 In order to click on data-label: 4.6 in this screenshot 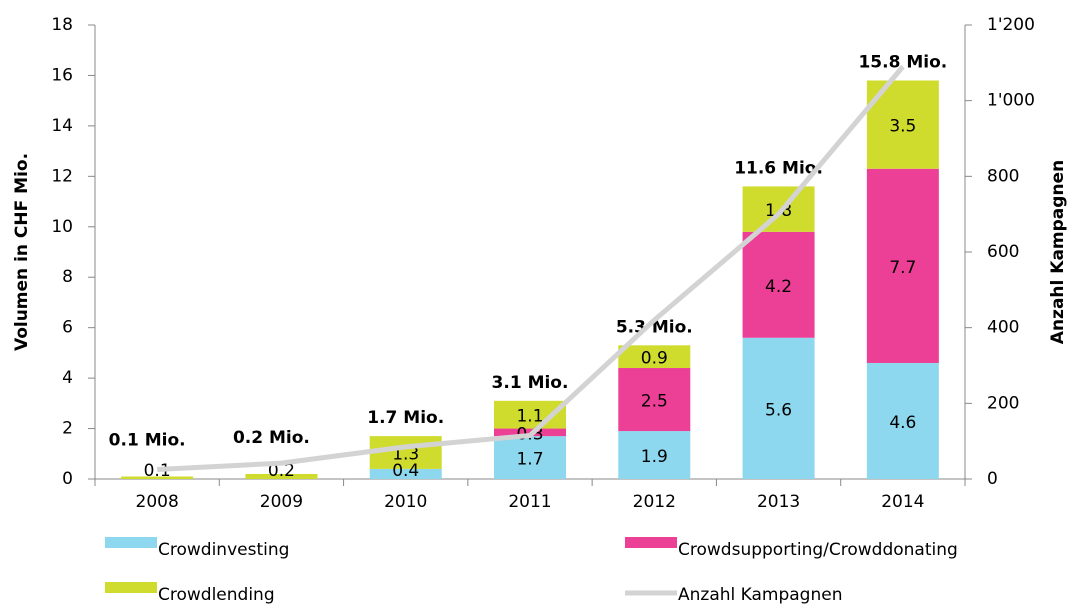, I will do `click(902, 423)`.